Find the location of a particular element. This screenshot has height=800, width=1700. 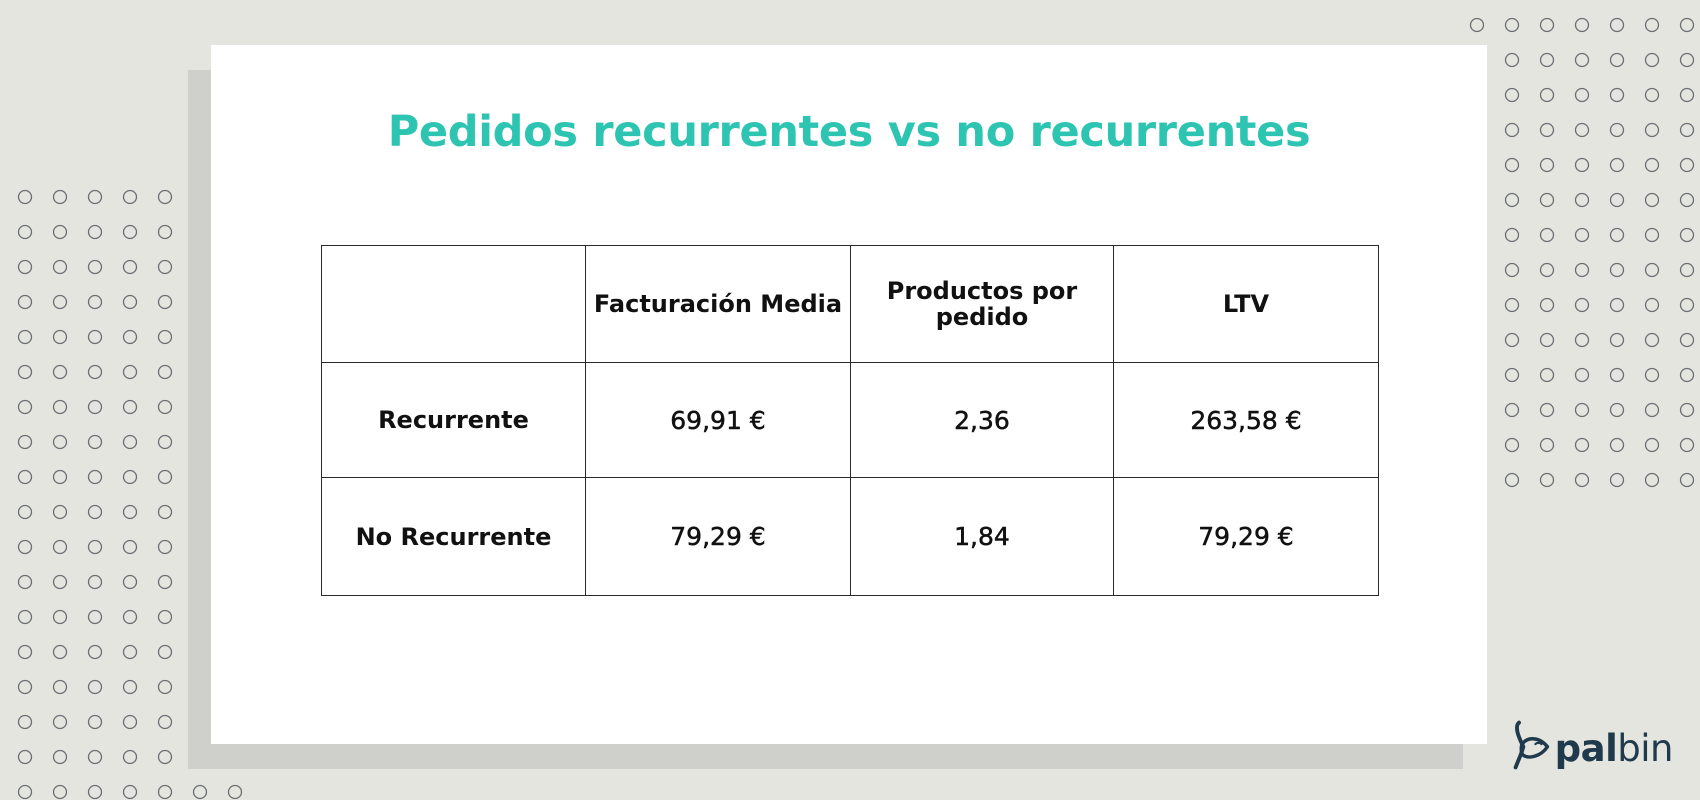

palbin-fish-icon is located at coordinates (1531, 745).